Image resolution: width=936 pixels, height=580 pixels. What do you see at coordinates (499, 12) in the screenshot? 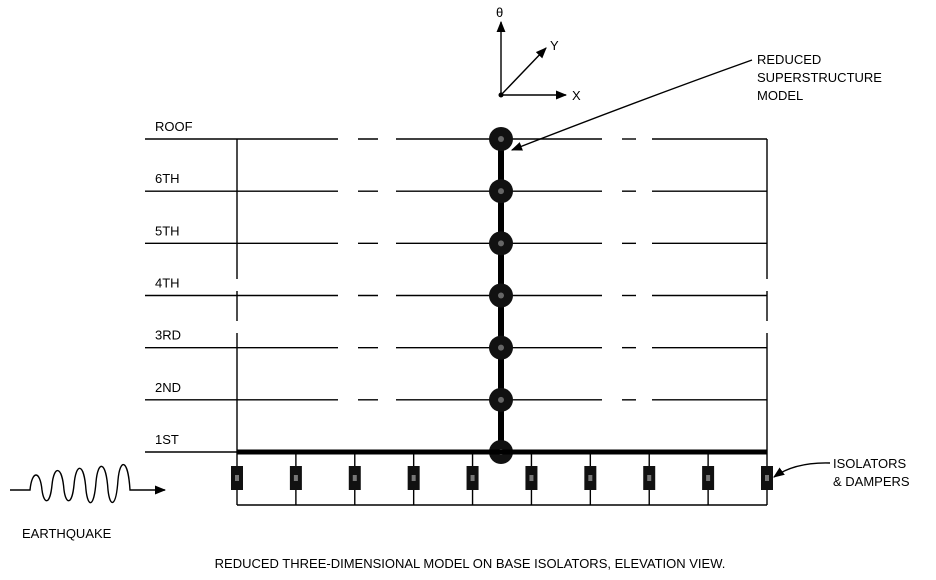
I see `theta-label: θ` at bounding box center [499, 12].